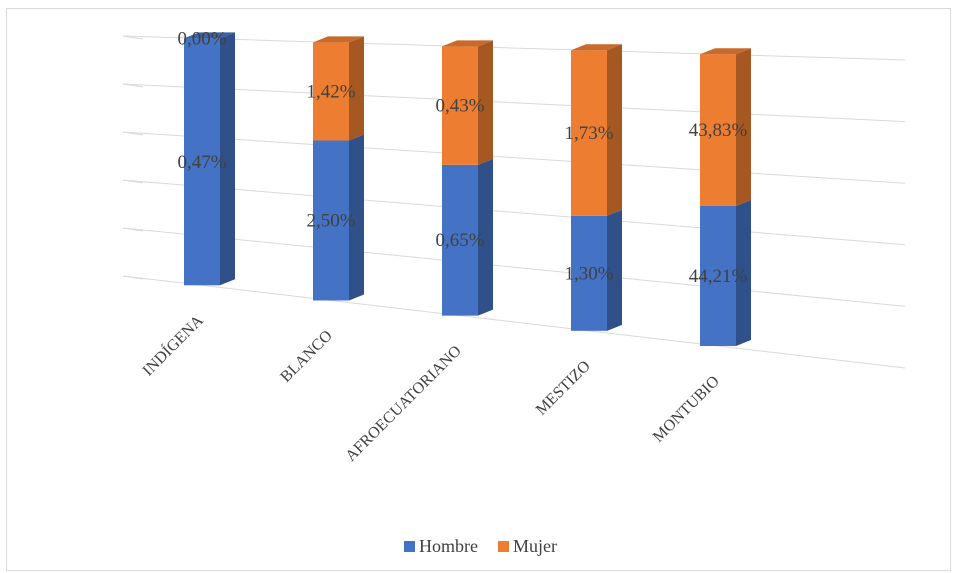  I want to click on data-label-hombre-mestizo: 1,30%, so click(588, 273).